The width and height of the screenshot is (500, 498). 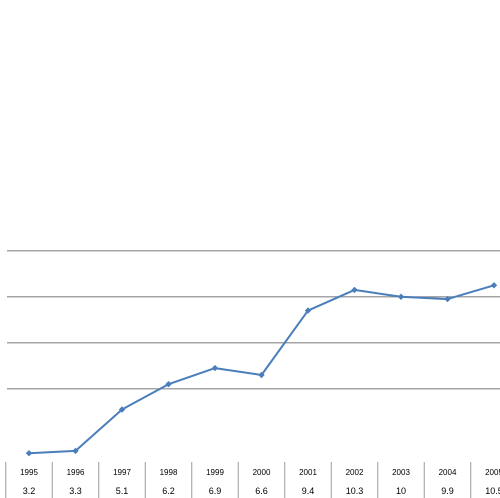 I want to click on data-label: 10.5, so click(x=492, y=491).